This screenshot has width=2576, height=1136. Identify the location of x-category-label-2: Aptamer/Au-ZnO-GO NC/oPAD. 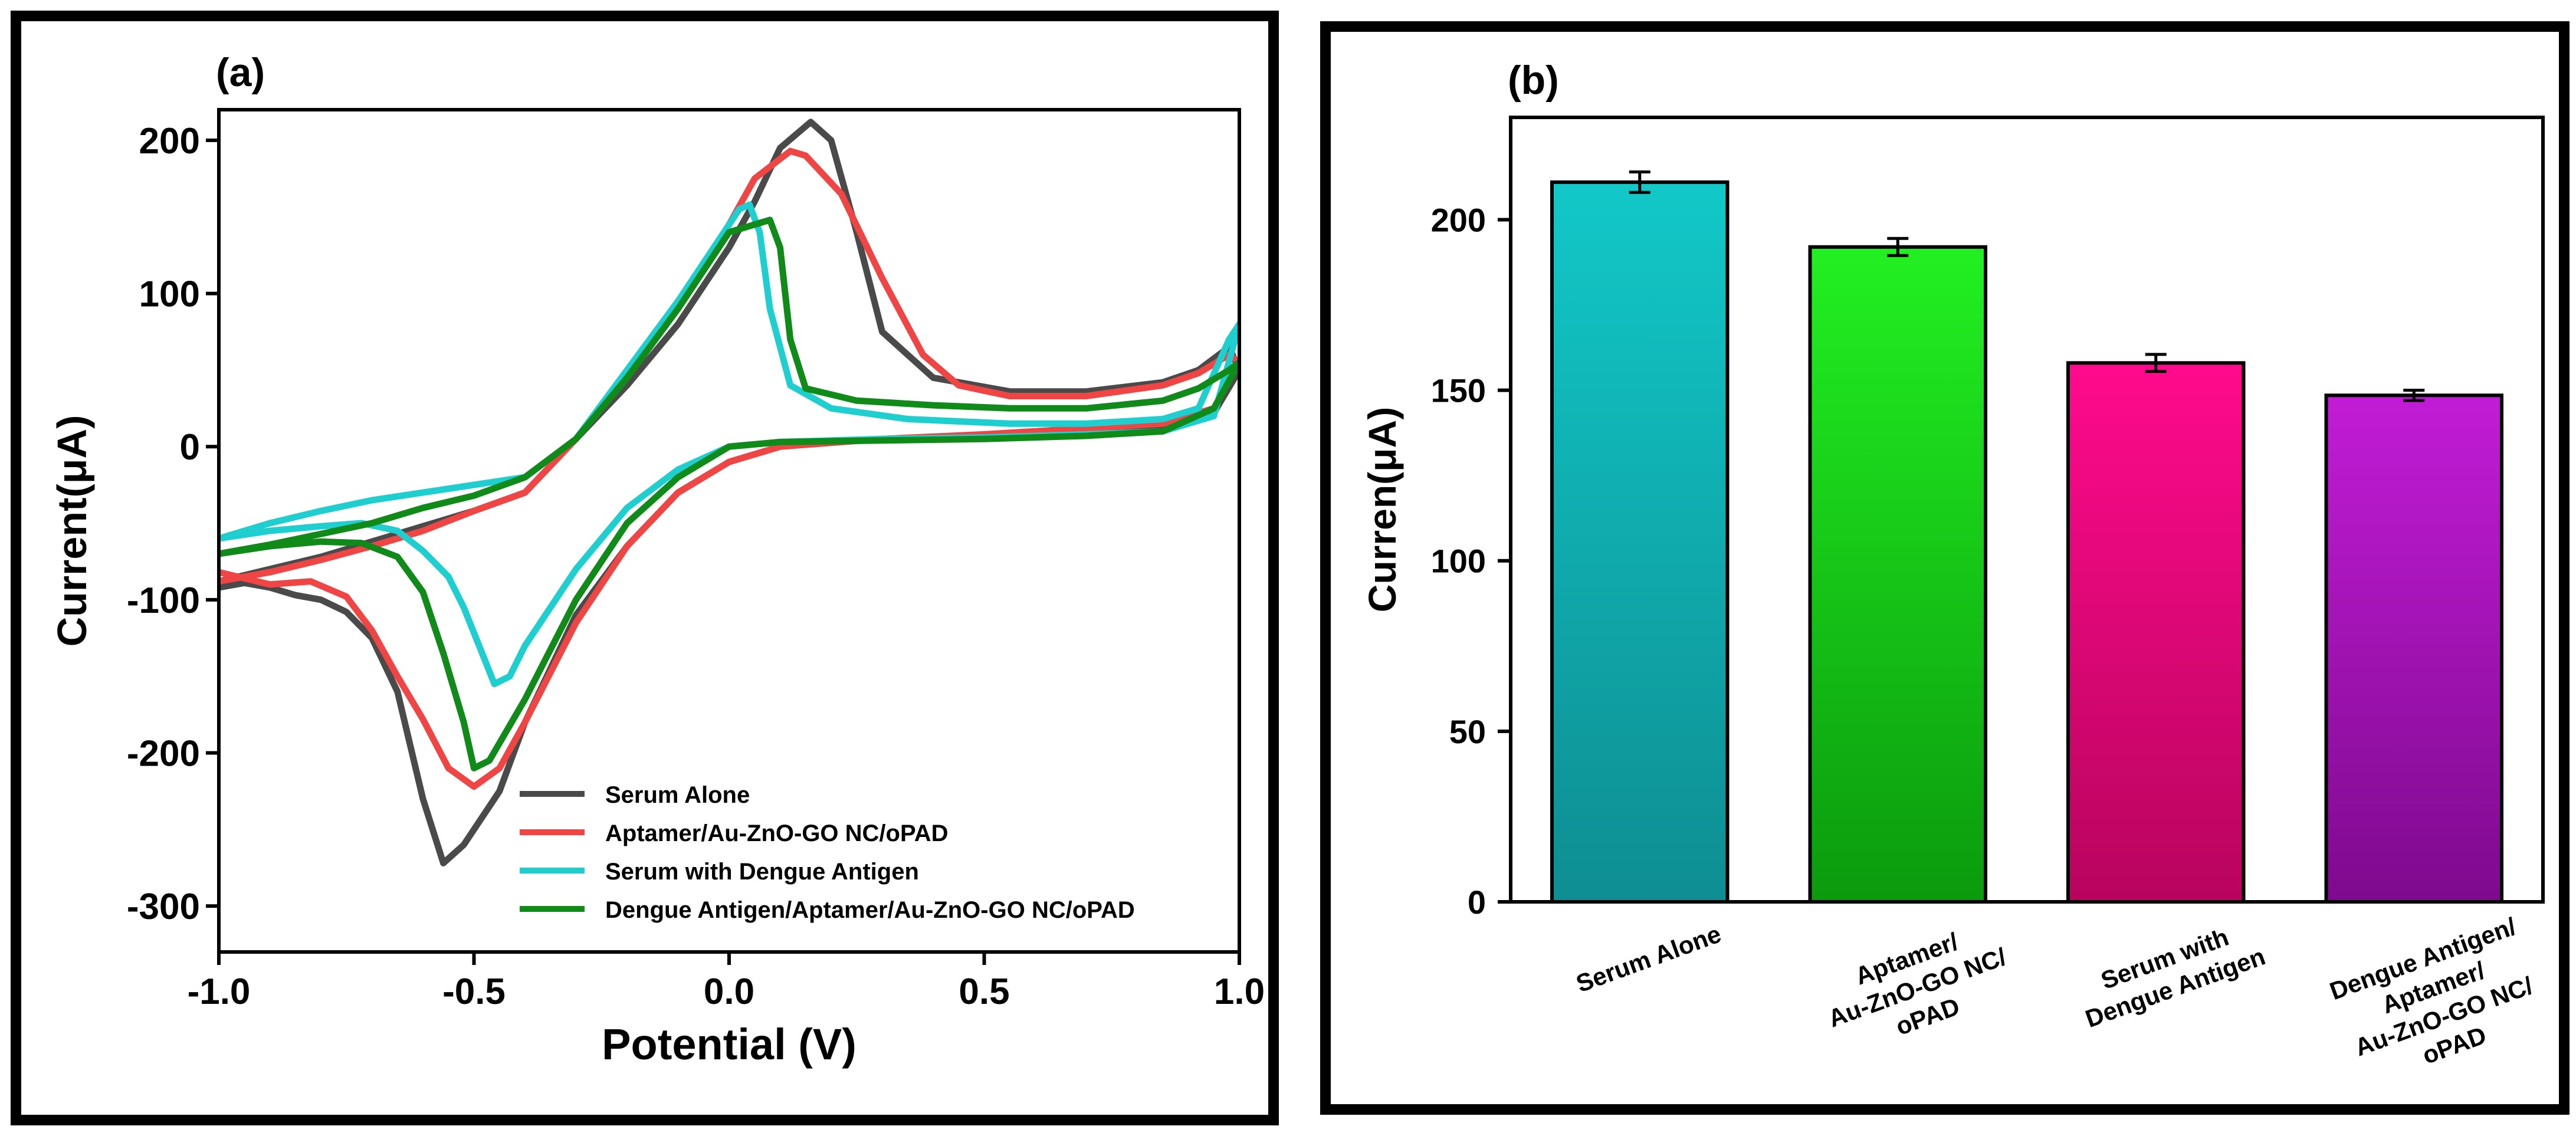
(1917, 988).